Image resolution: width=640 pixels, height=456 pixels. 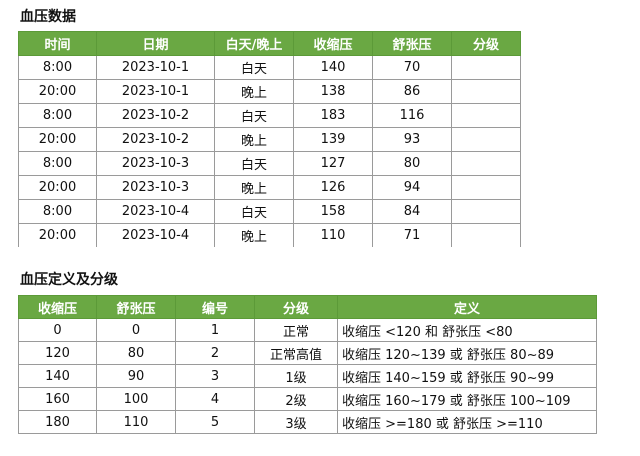 I want to click on cell-systolic: 110, so click(x=333, y=235).